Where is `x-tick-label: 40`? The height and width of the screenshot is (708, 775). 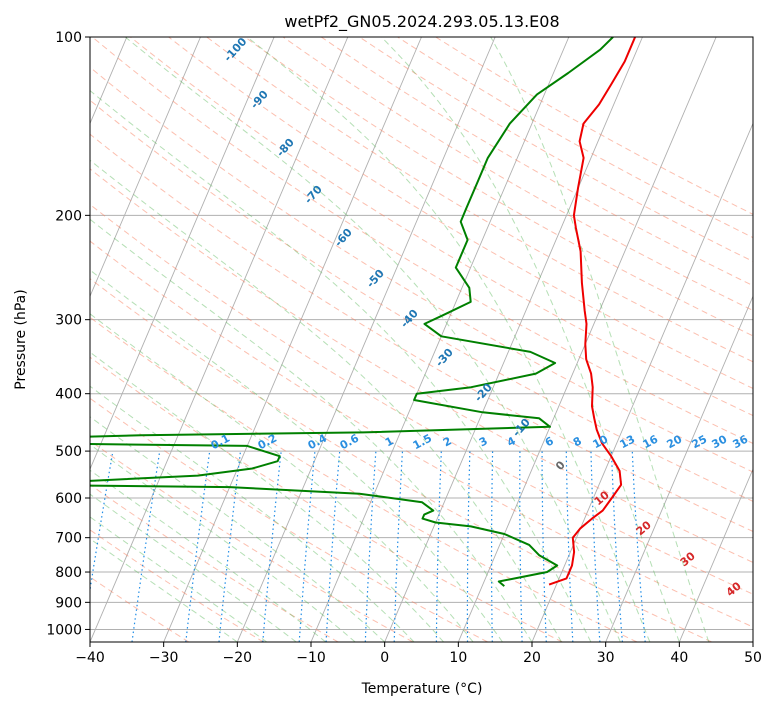
x-tick-label: 40 is located at coordinates (679, 658).